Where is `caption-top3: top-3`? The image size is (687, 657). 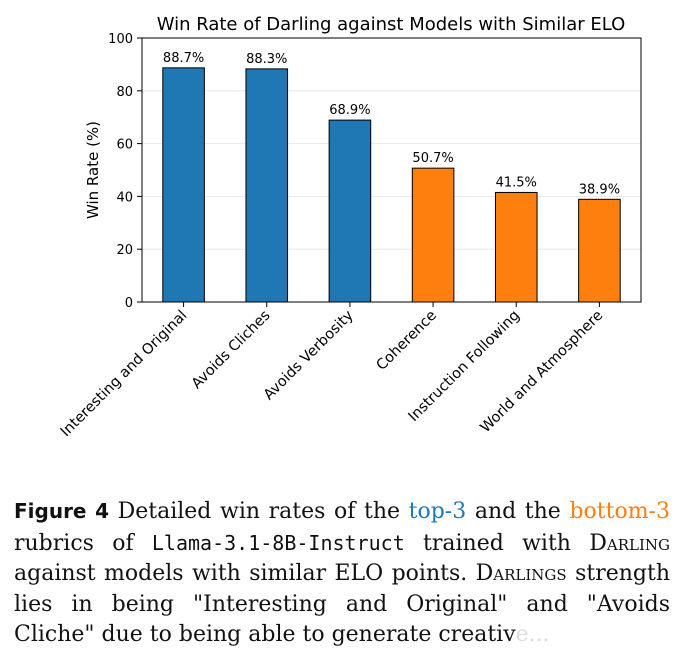
caption-top3: top-3 is located at coordinates (437, 511).